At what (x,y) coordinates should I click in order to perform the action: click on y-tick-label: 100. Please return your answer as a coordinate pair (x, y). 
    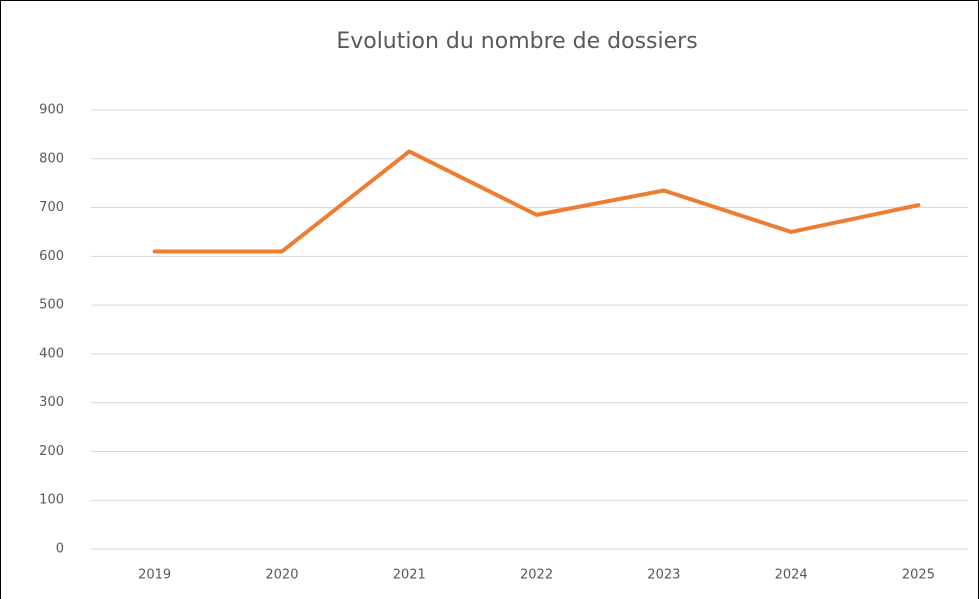
    Looking at the image, I should click on (51, 500).